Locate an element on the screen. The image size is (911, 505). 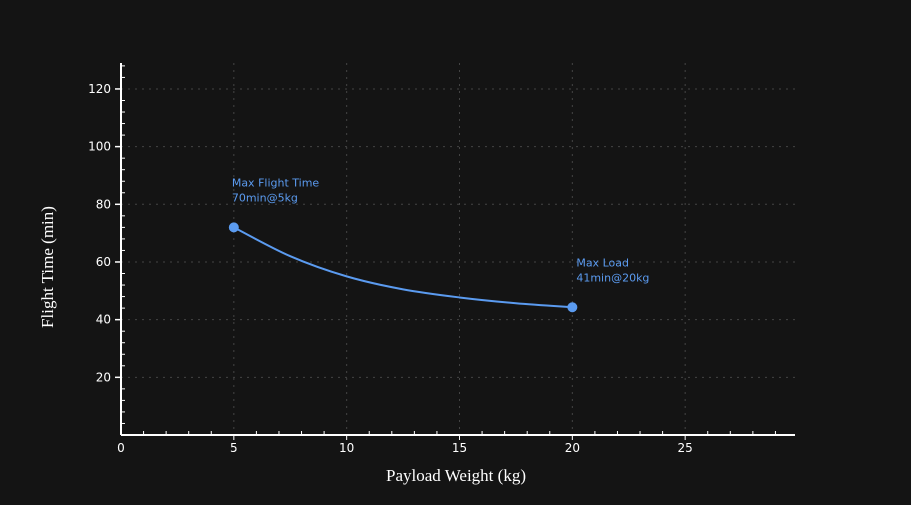
x-tick-label: 0 is located at coordinates (121, 448).